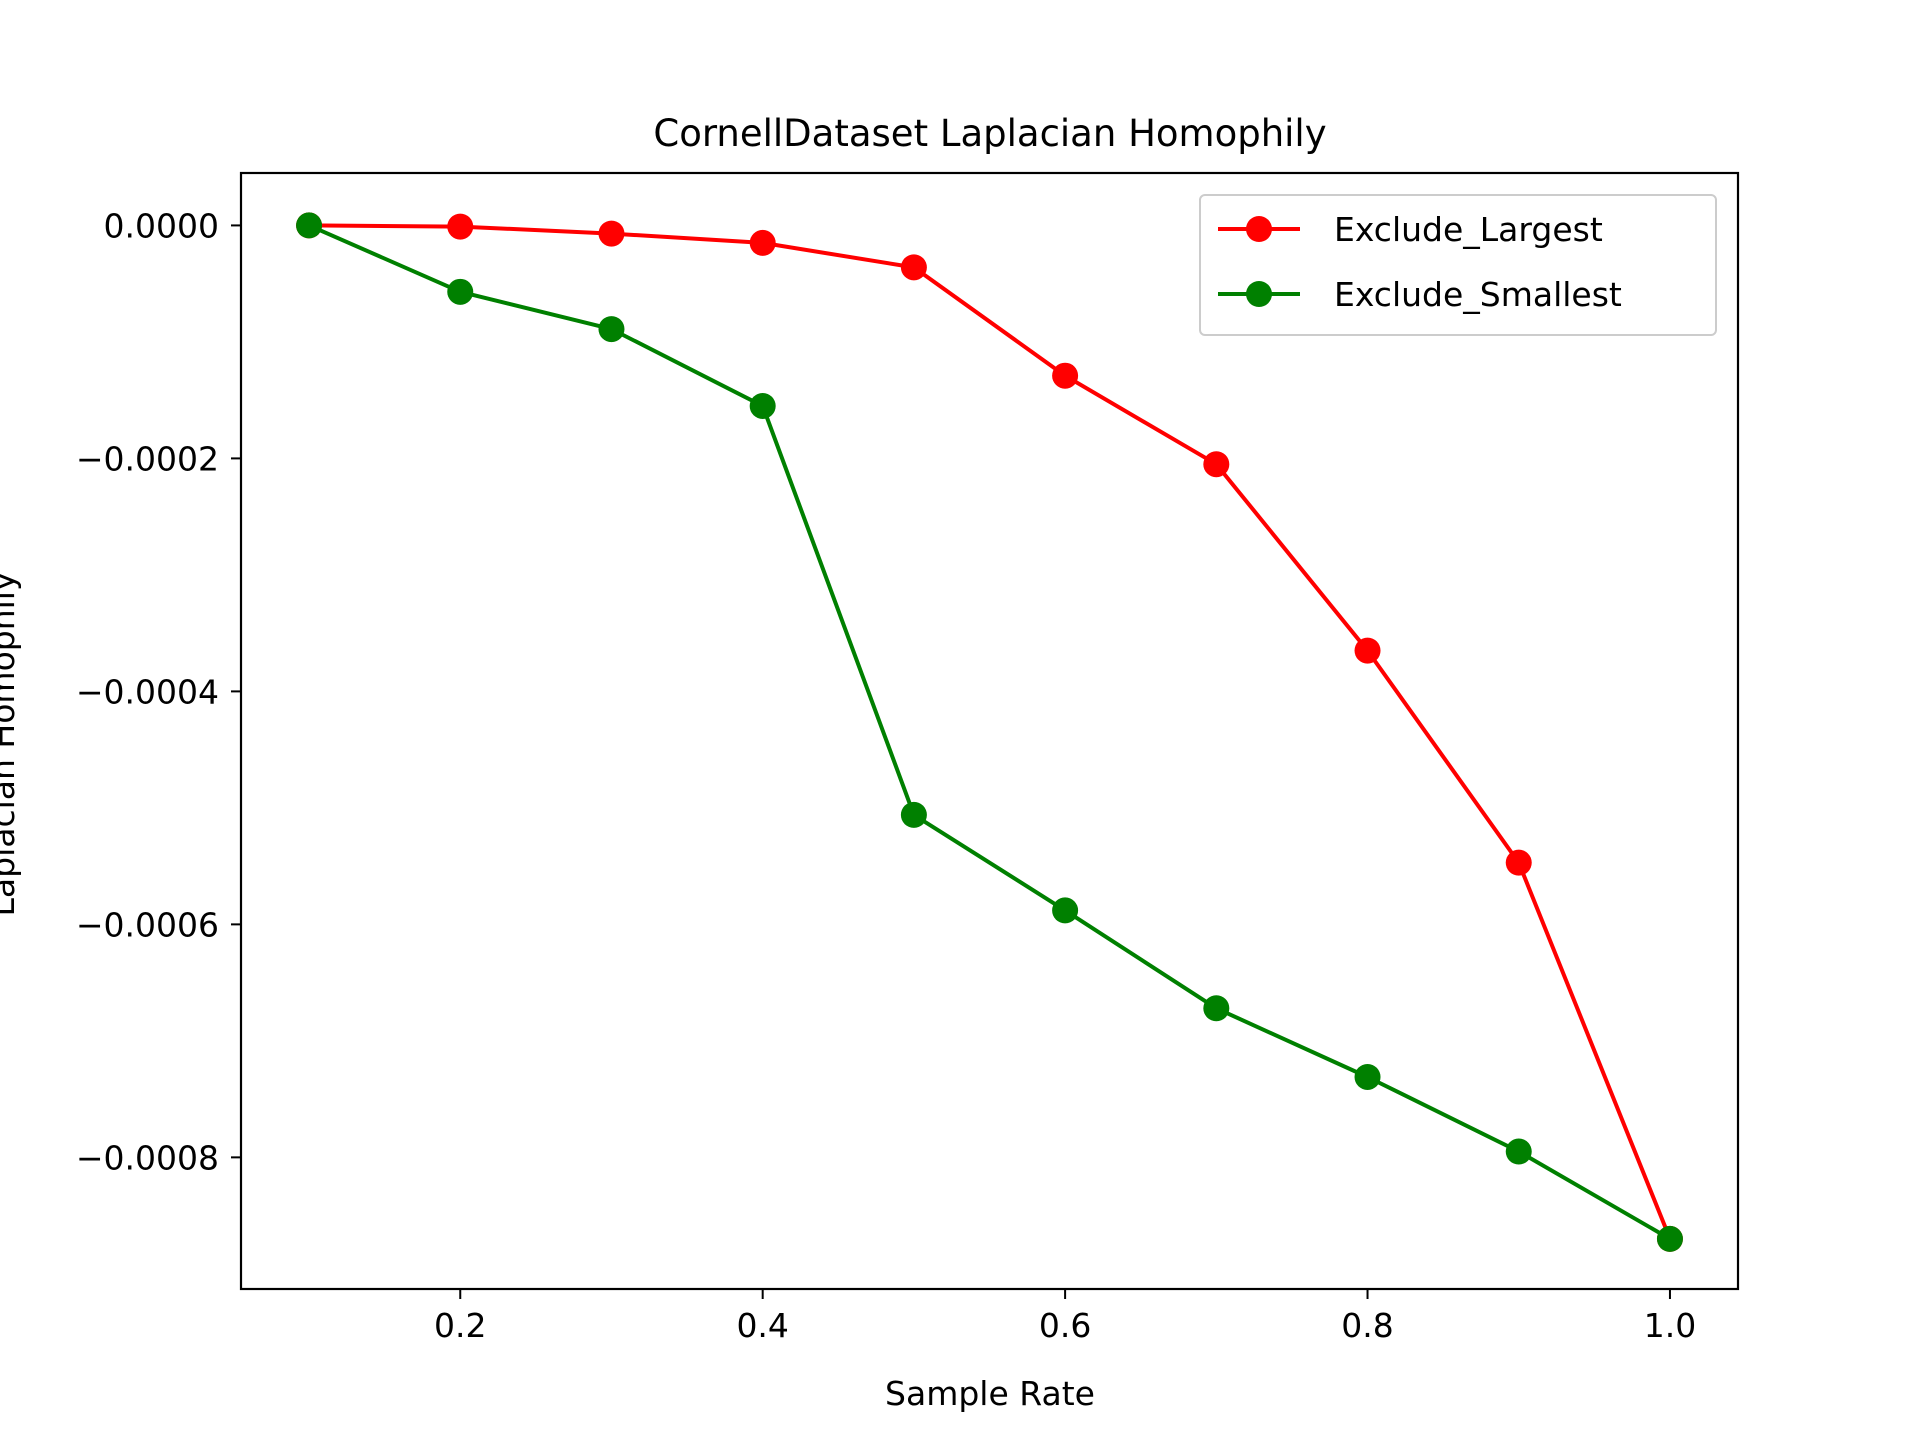 Image resolution: width=1920 pixels, height=1440 pixels. I want to click on legend-label-exclude-smallest: Exclude_Smallest, so click(1478, 294).